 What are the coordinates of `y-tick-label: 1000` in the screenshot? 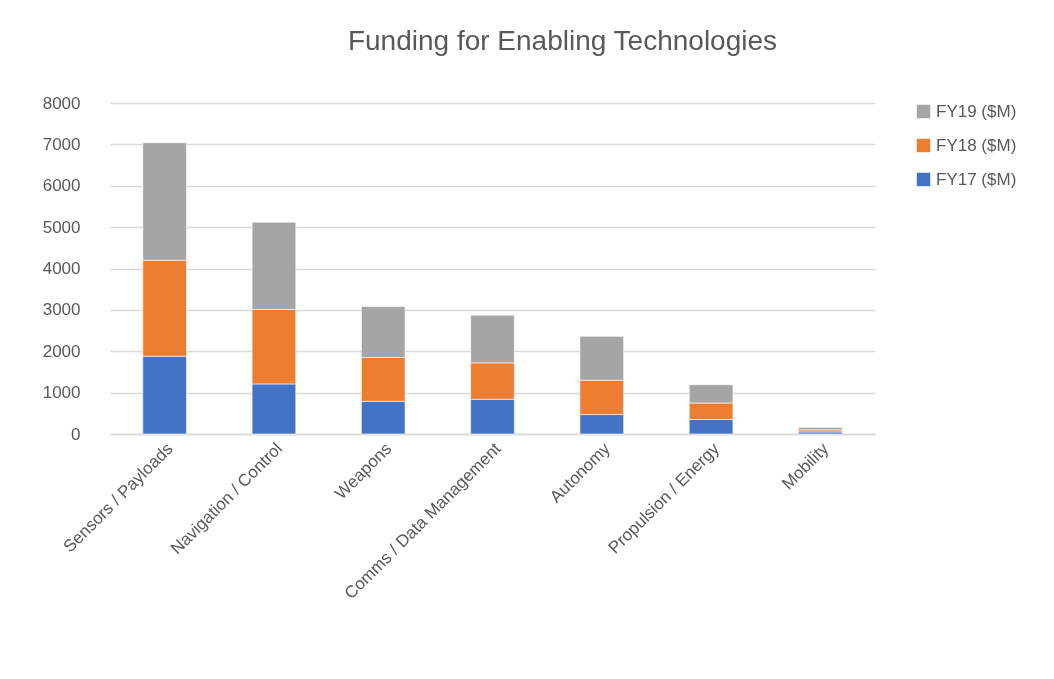 It's located at (61, 393).